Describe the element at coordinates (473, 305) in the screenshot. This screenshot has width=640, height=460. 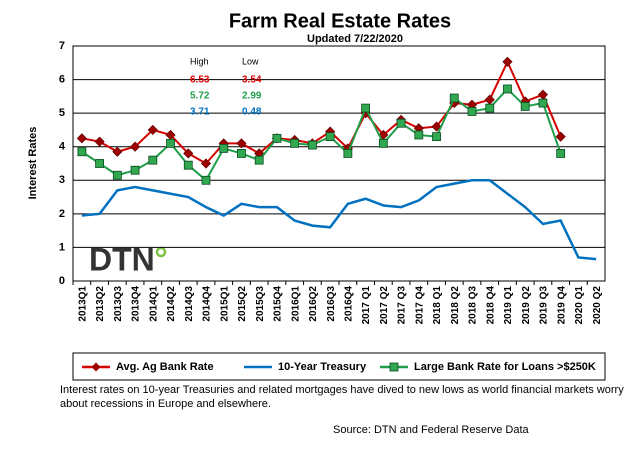
I see `x-tick-label: 2018 Q3` at that location.